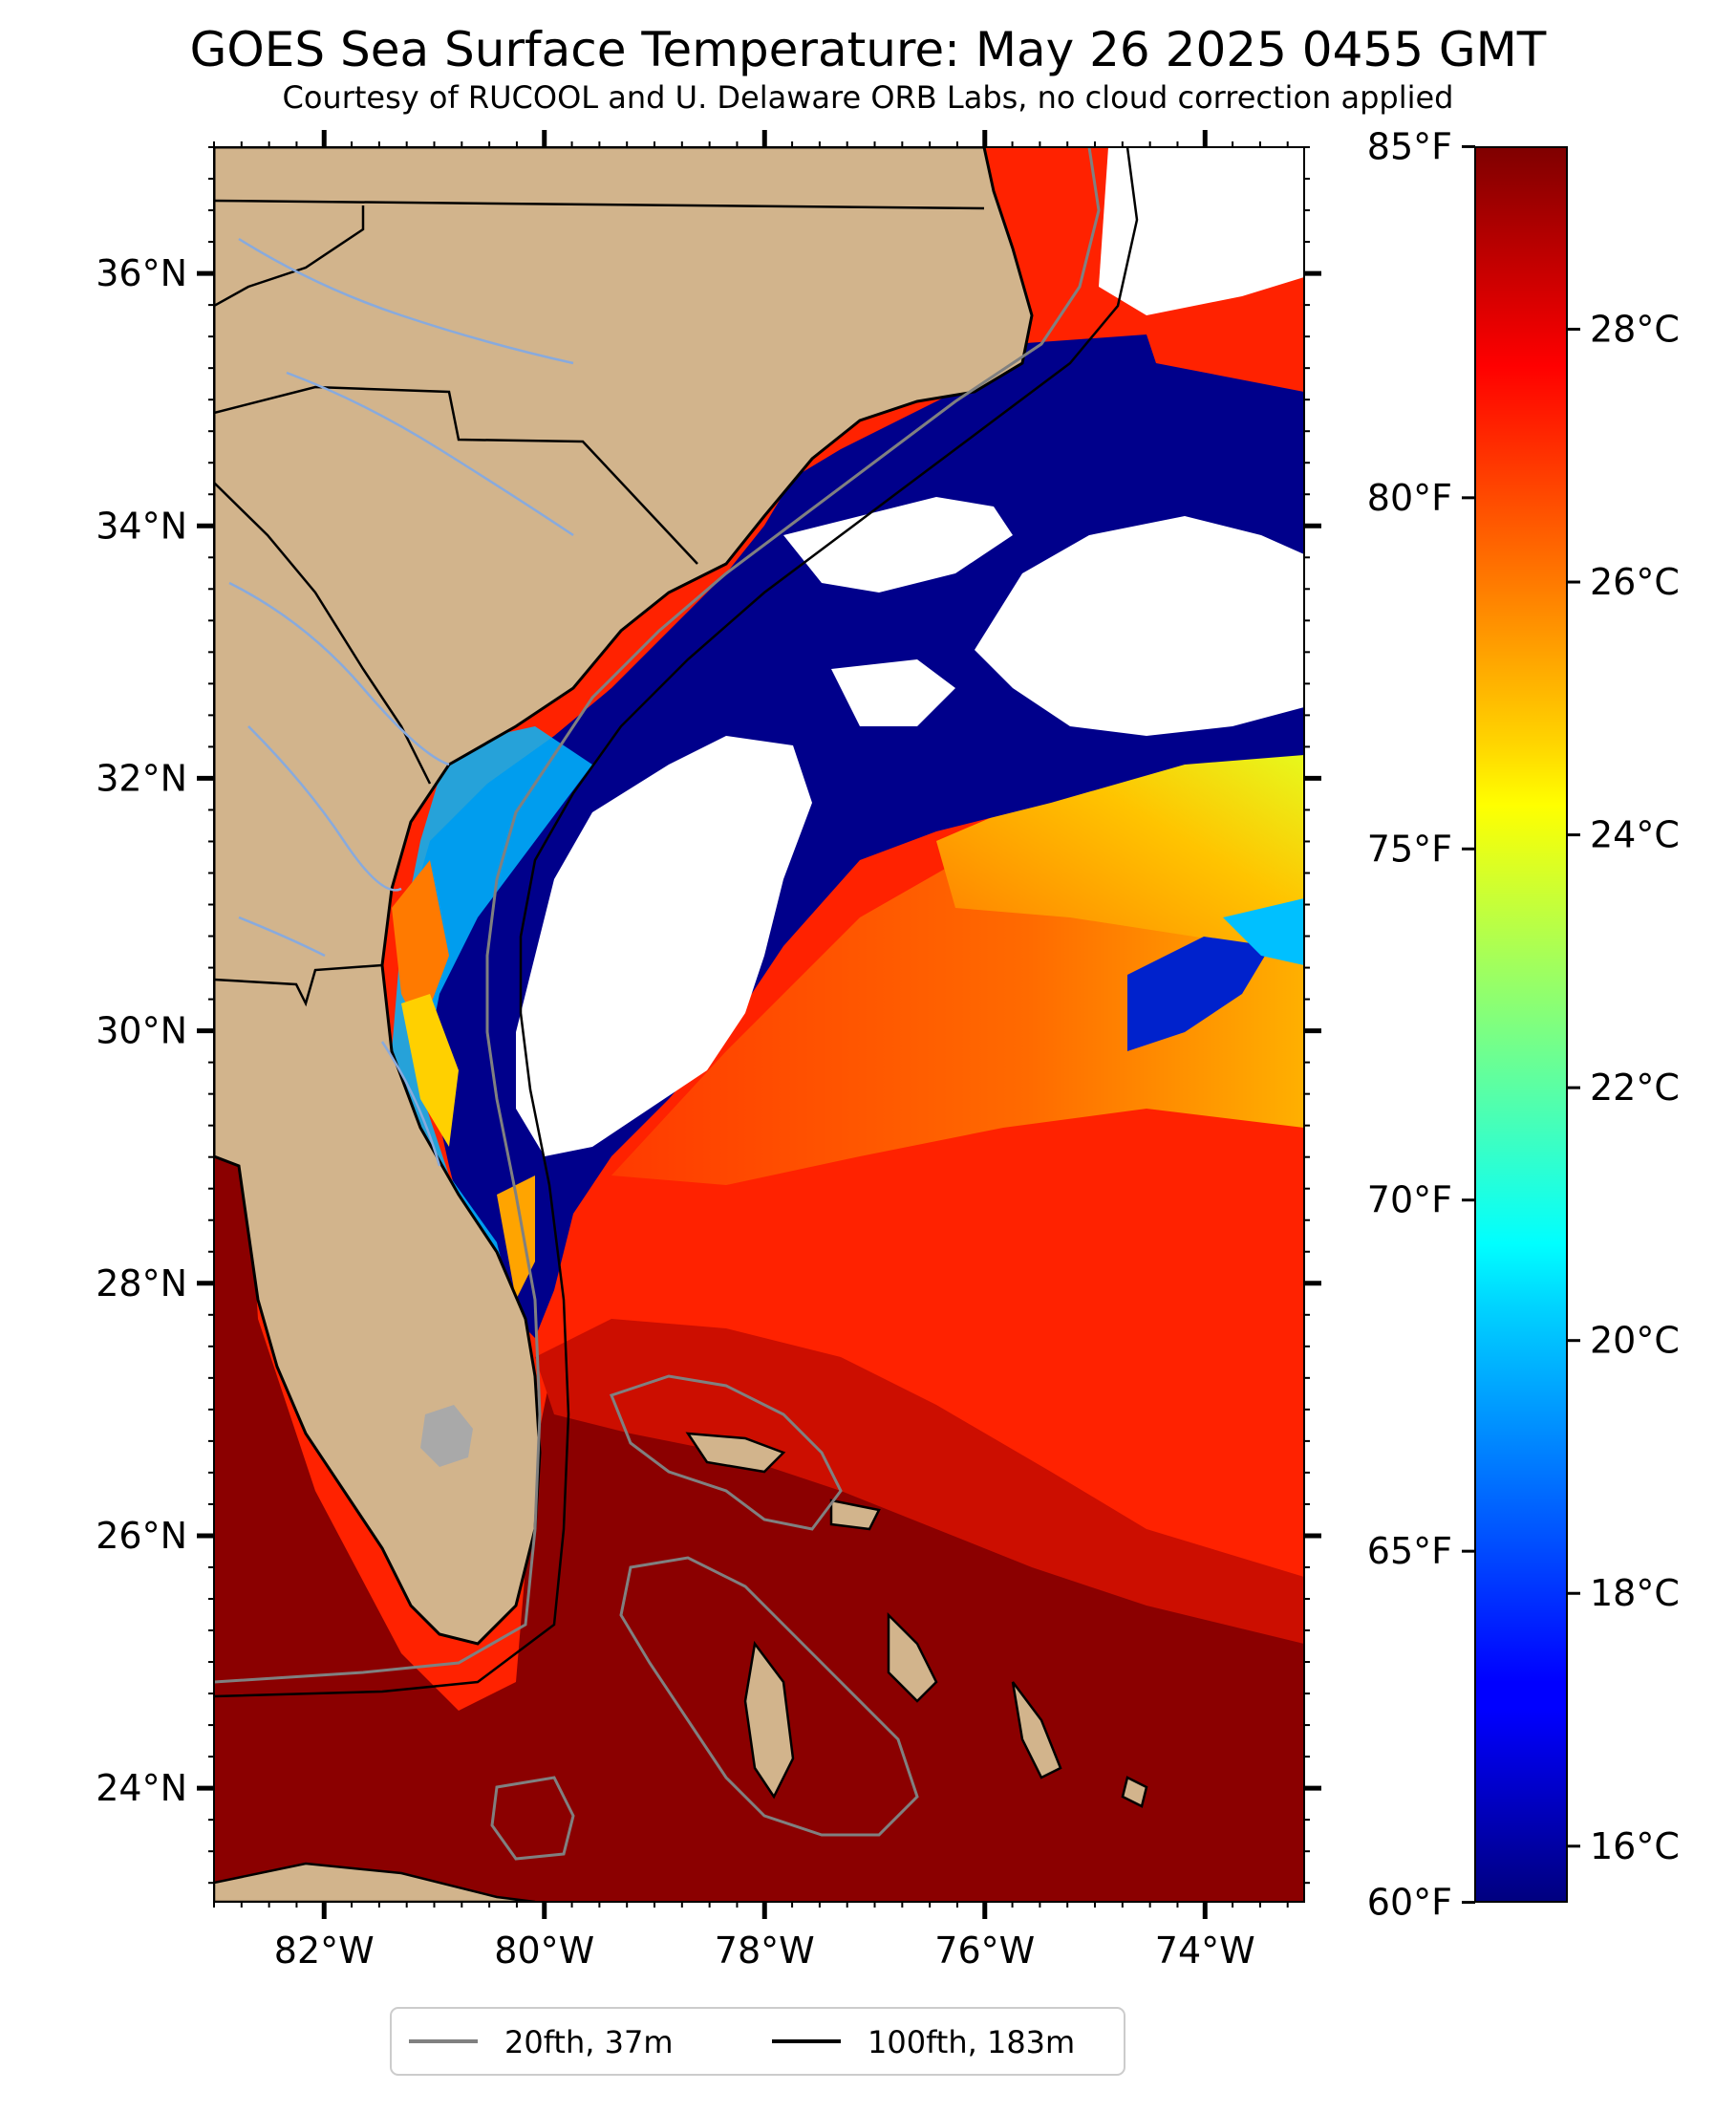  I want to click on fahrenheit-tick-label: 70°F, so click(1409, 1200).